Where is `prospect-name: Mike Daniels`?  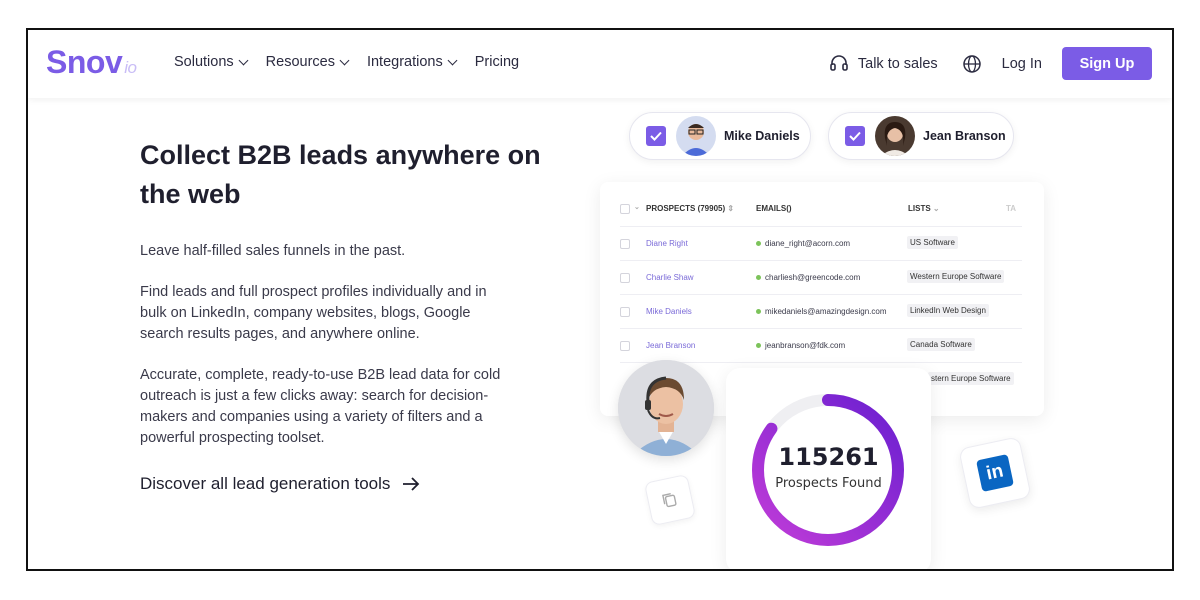 prospect-name: Mike Daniels is located at coordinates (669, 311).